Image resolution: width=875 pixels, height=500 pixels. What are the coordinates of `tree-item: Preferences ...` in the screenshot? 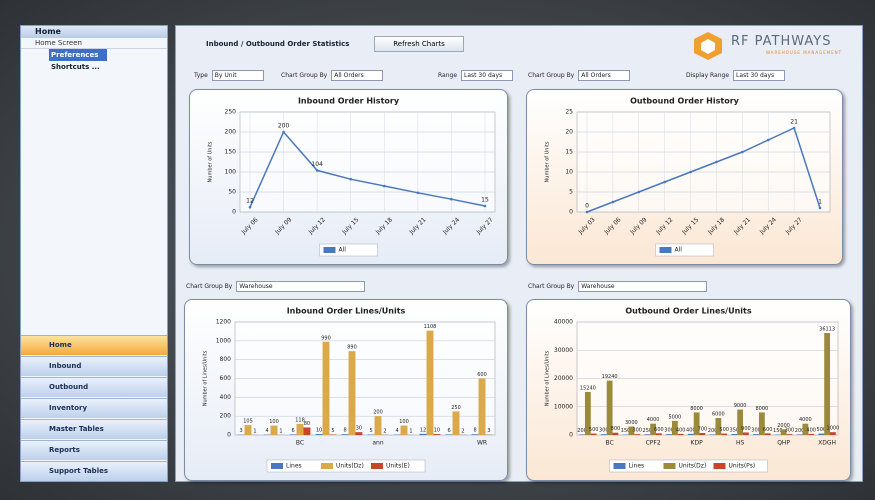 It's located at (78, 58).